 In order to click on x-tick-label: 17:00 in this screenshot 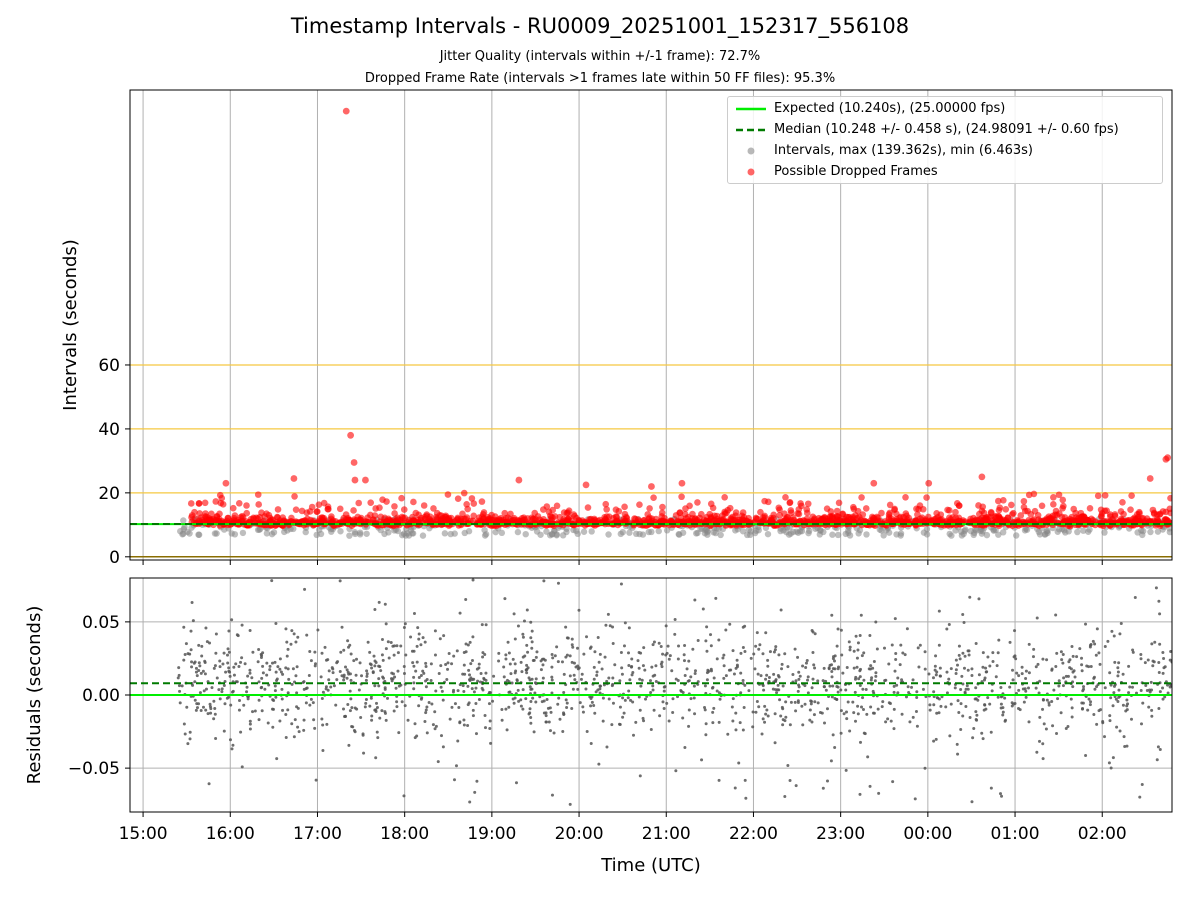, I will do `click(317, 834)`.